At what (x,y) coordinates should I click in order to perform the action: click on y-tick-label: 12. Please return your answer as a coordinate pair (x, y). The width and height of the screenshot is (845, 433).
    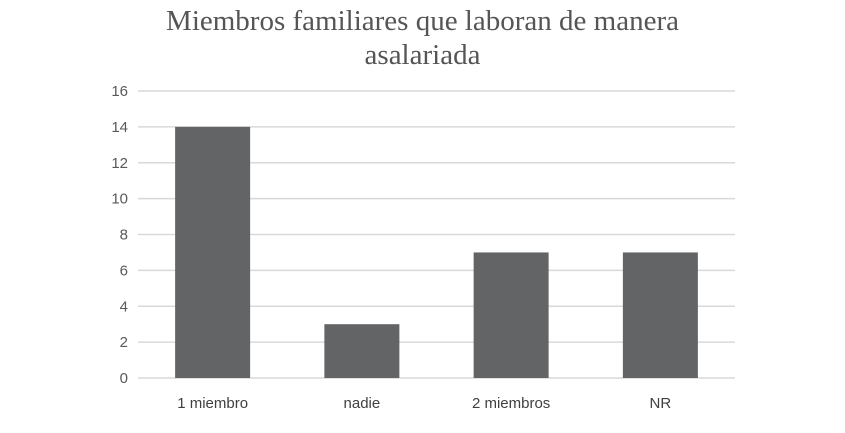
    Looking at the image, I should click on (119, 163).